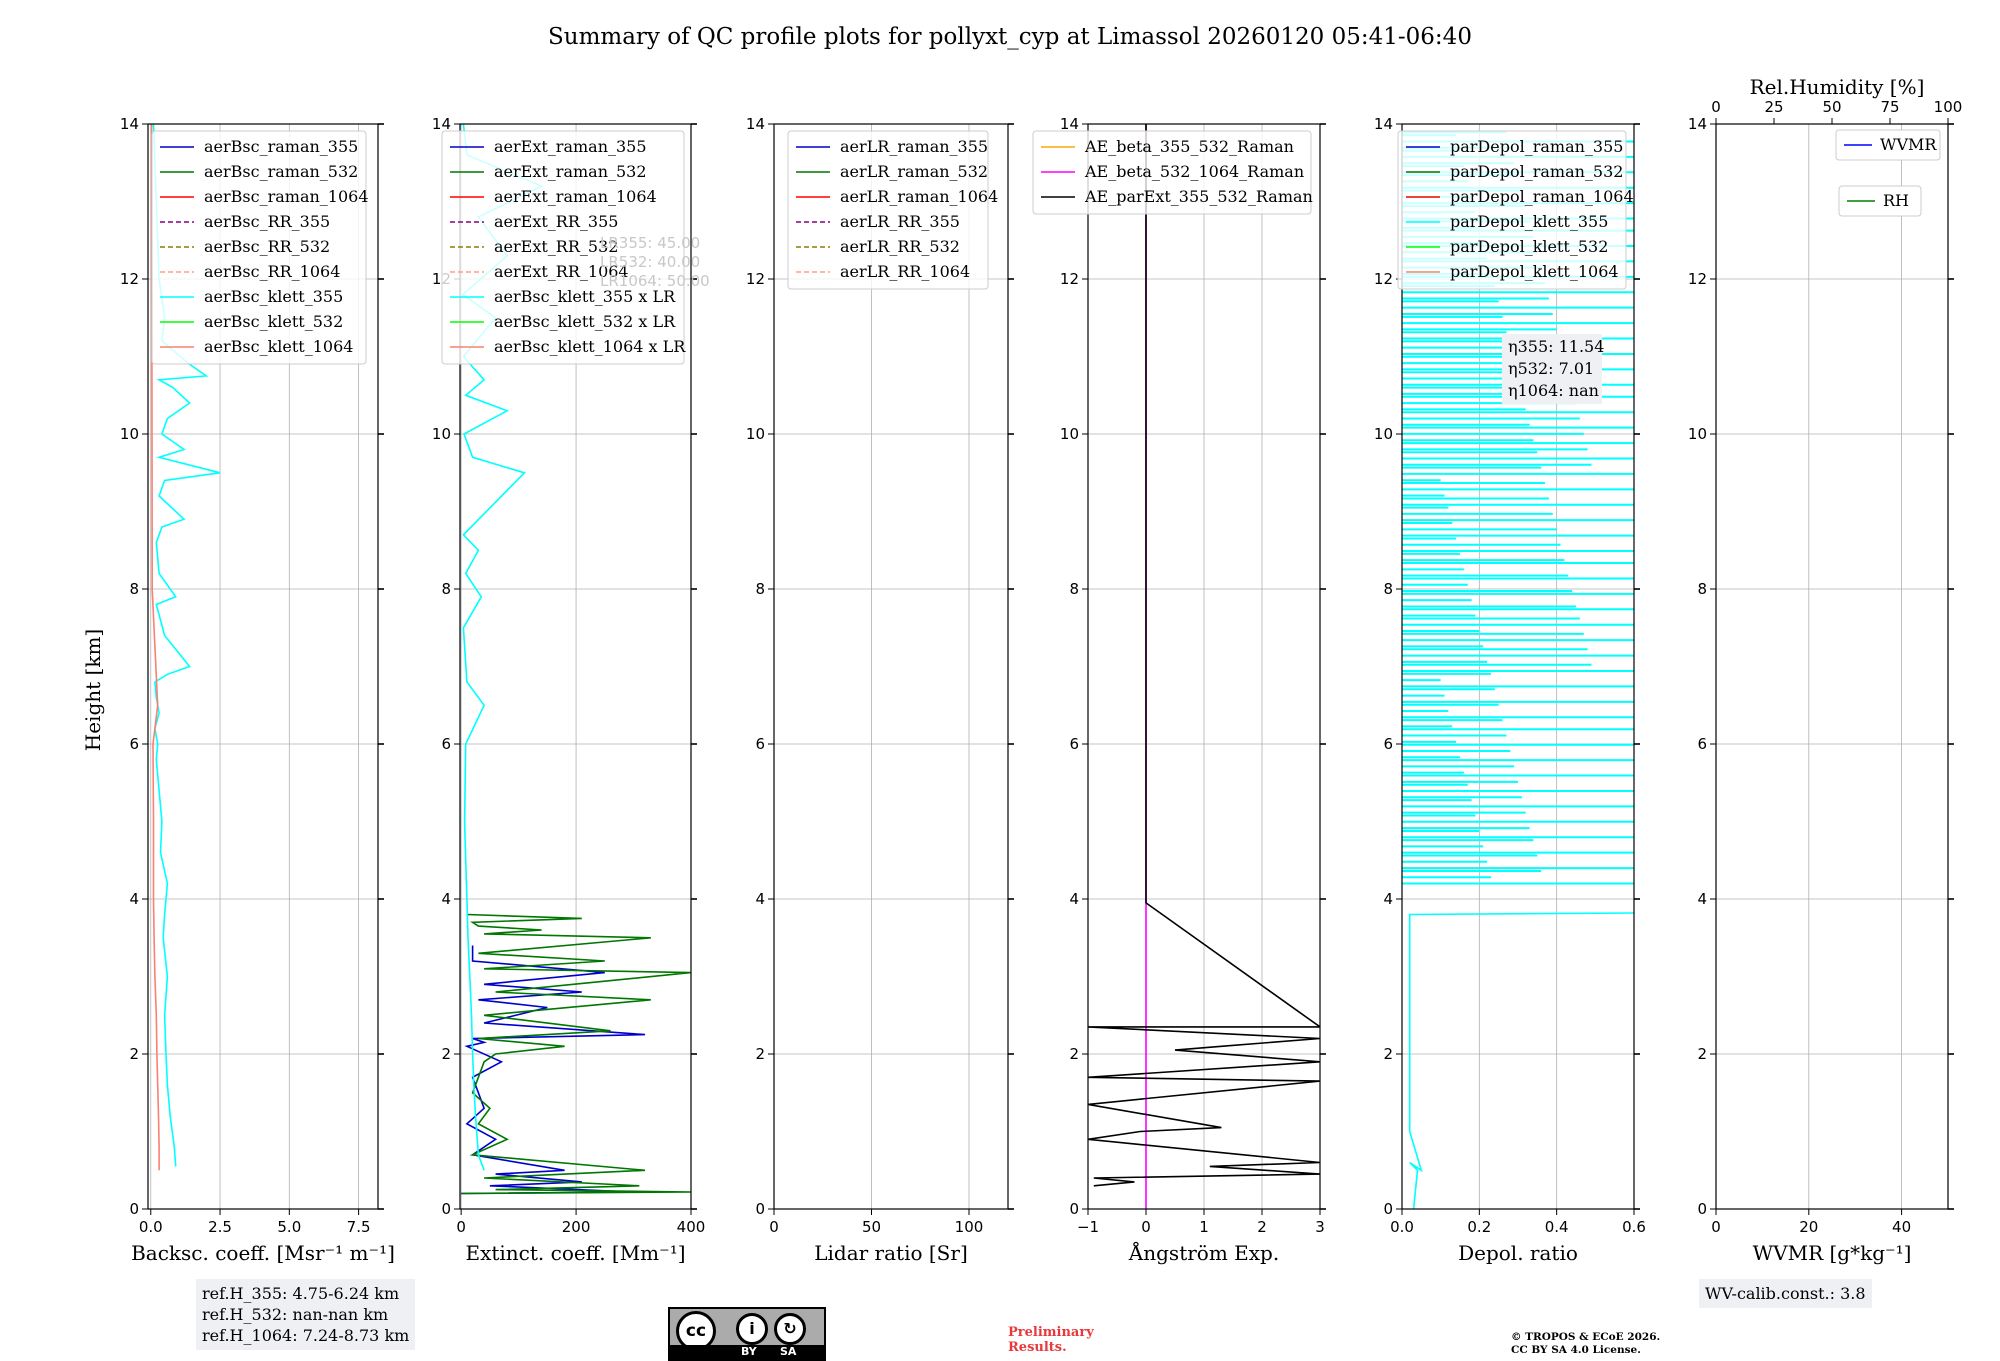 This screenshot has width=2000, height=1361. I want to click on x-tick-label: 5.0, so click(289, 1227).